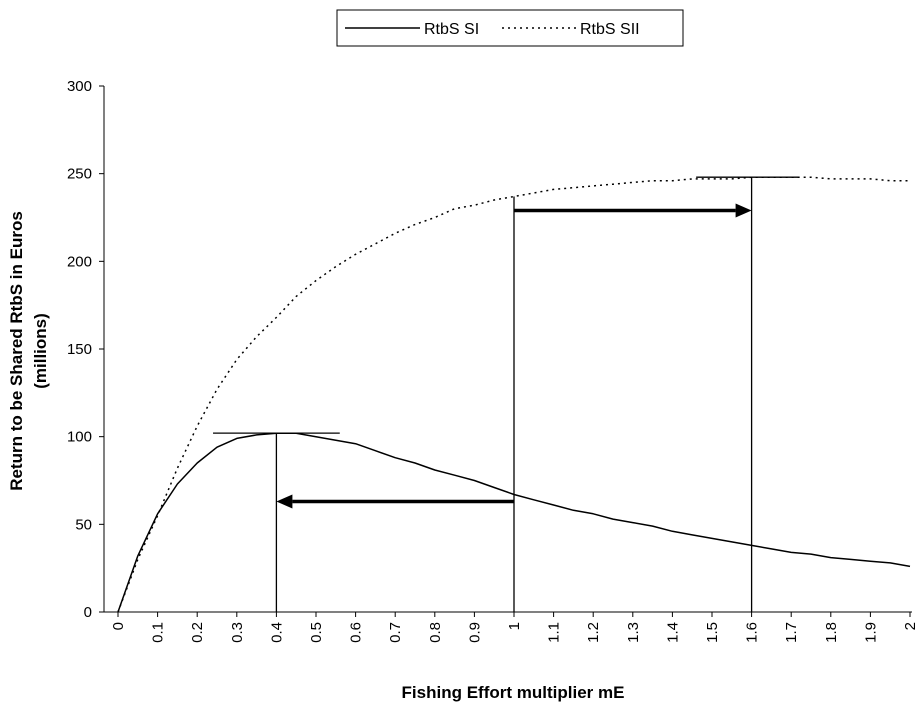 Image resolution: width=917 pixels, height=710 pixels. Describe the element at coordinates (510, 28) in the screenshot. I see `legend: RtbS SI RtbS SII` at that location.